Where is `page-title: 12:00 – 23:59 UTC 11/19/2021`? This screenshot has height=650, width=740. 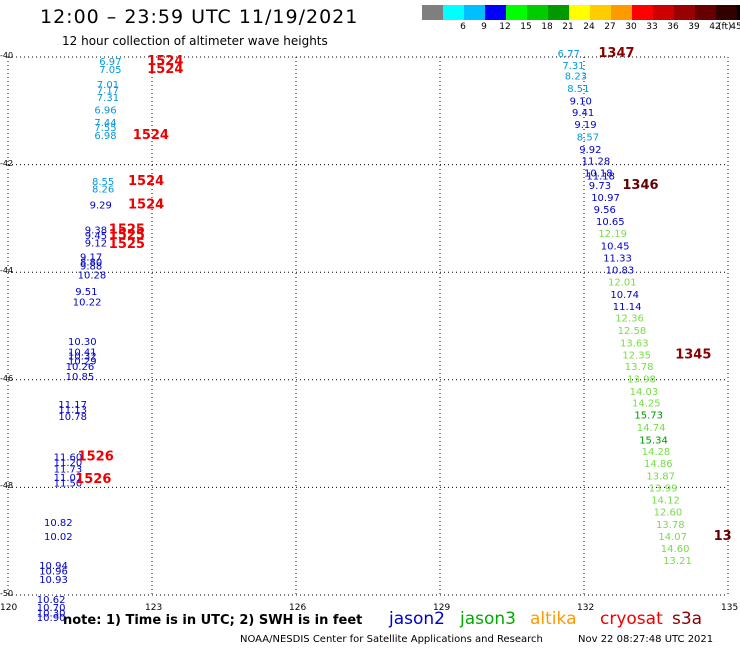
page-title: 12:00 – 23:59 UTC 11/19/2021 is located at coordinates (199, 17).